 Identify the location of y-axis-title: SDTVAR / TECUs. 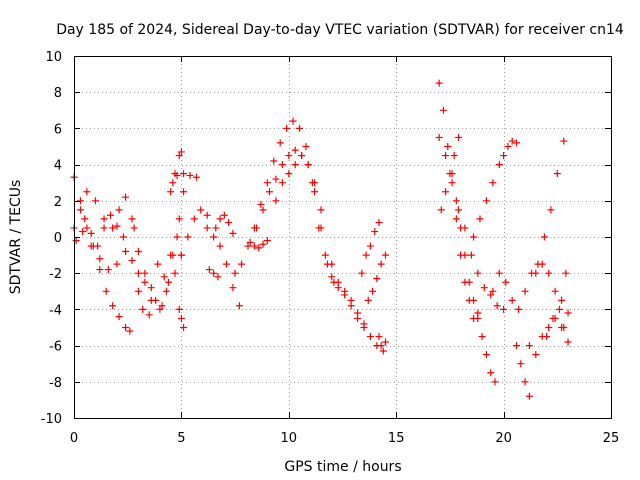
(16, 237).